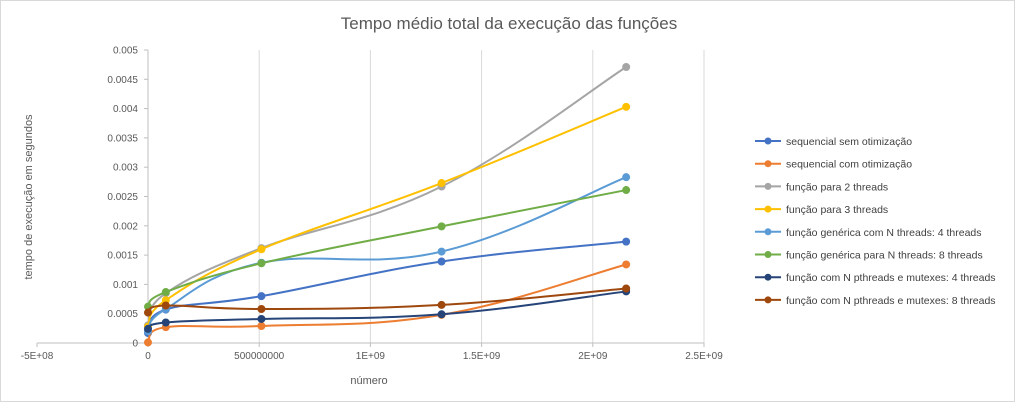  What do you see at coordinates (849, 165) in the screenshot?
I see `legend-label: sequencial com otimização` at bounding box center [849, 165].